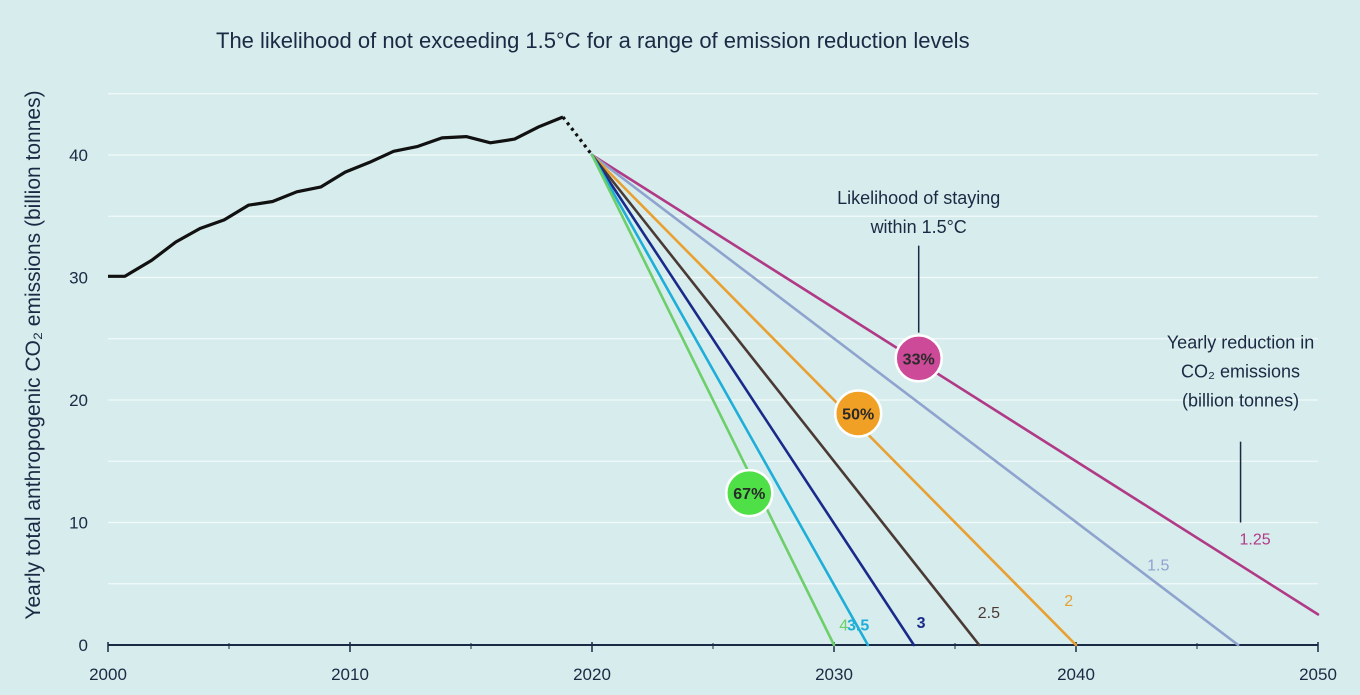 The width and height of the screenshot is (1360, 695). I want to click on likelihood-badge-50: 50%, so click(858, 413).